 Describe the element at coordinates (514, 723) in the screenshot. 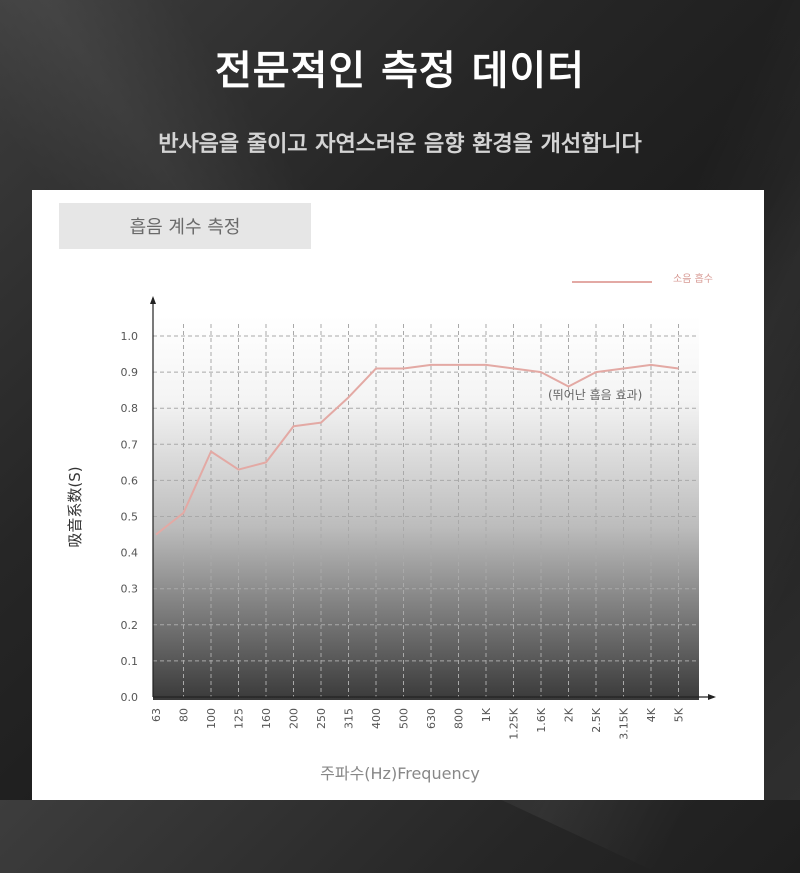

I see `x-tick-label: 1.25K` at that location.